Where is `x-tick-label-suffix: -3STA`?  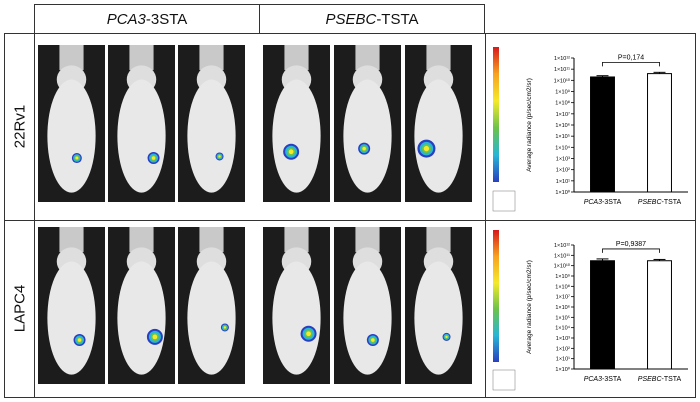
x-tick-label-suffix: -3STA is located at coordinates (612, 379).